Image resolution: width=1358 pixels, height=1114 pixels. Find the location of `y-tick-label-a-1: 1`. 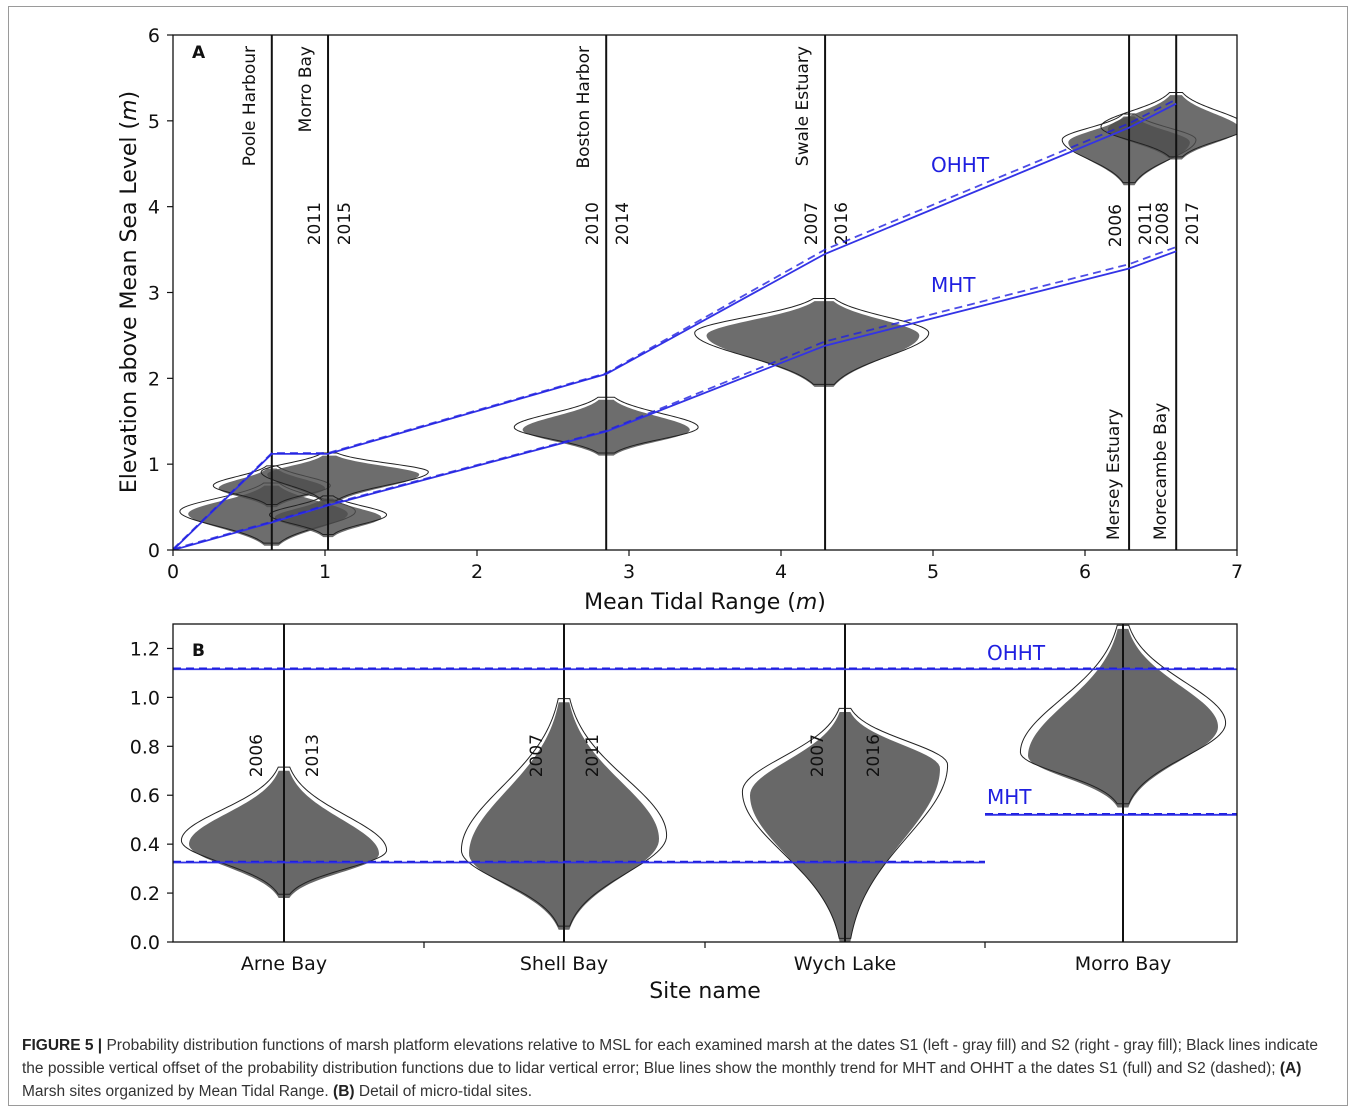

y-tick-label-a-1: 1 is located at coordinates (154, 465).